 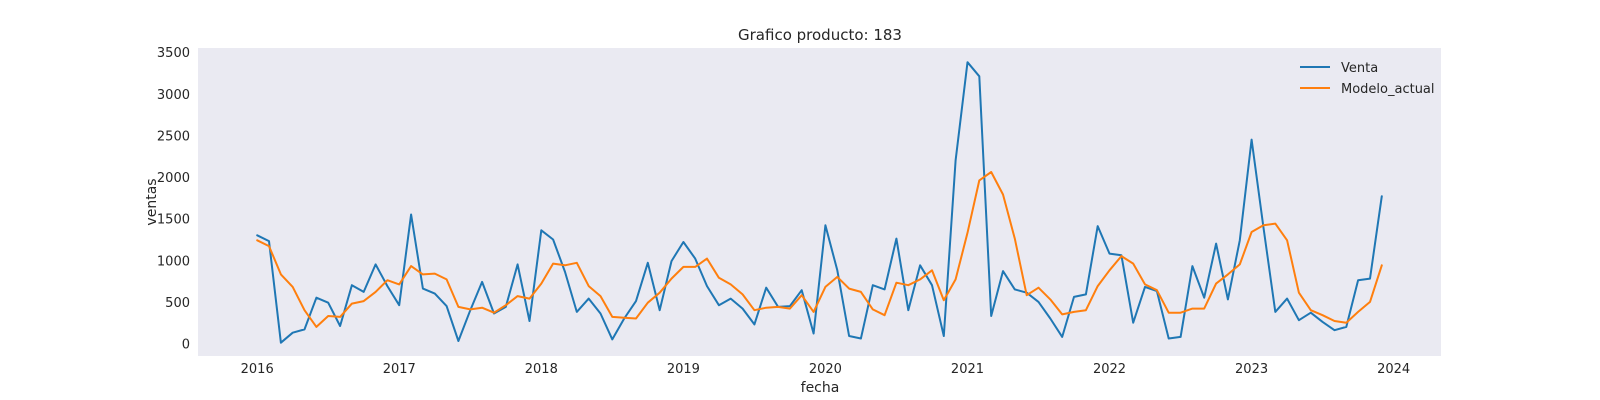 What do you see at coordinates (173, 199) in the screenshot?
I see `y-axis-ticks: 0 500 1000 1500 2000 2500 3000 3500` at bounding box center [173, 199].